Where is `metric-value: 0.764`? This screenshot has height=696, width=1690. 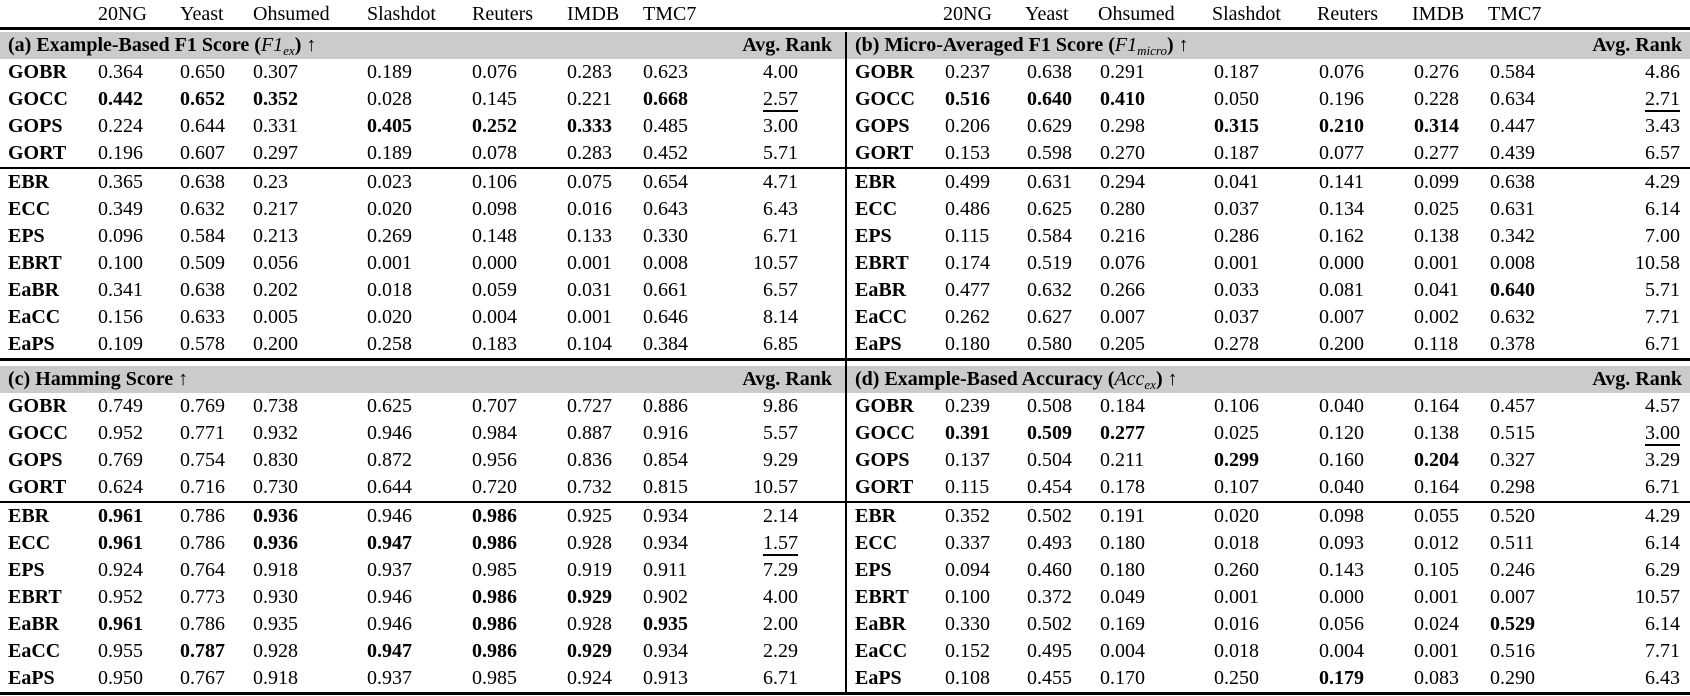 metric-value: 0.764 is located at coordinates (202, 570).